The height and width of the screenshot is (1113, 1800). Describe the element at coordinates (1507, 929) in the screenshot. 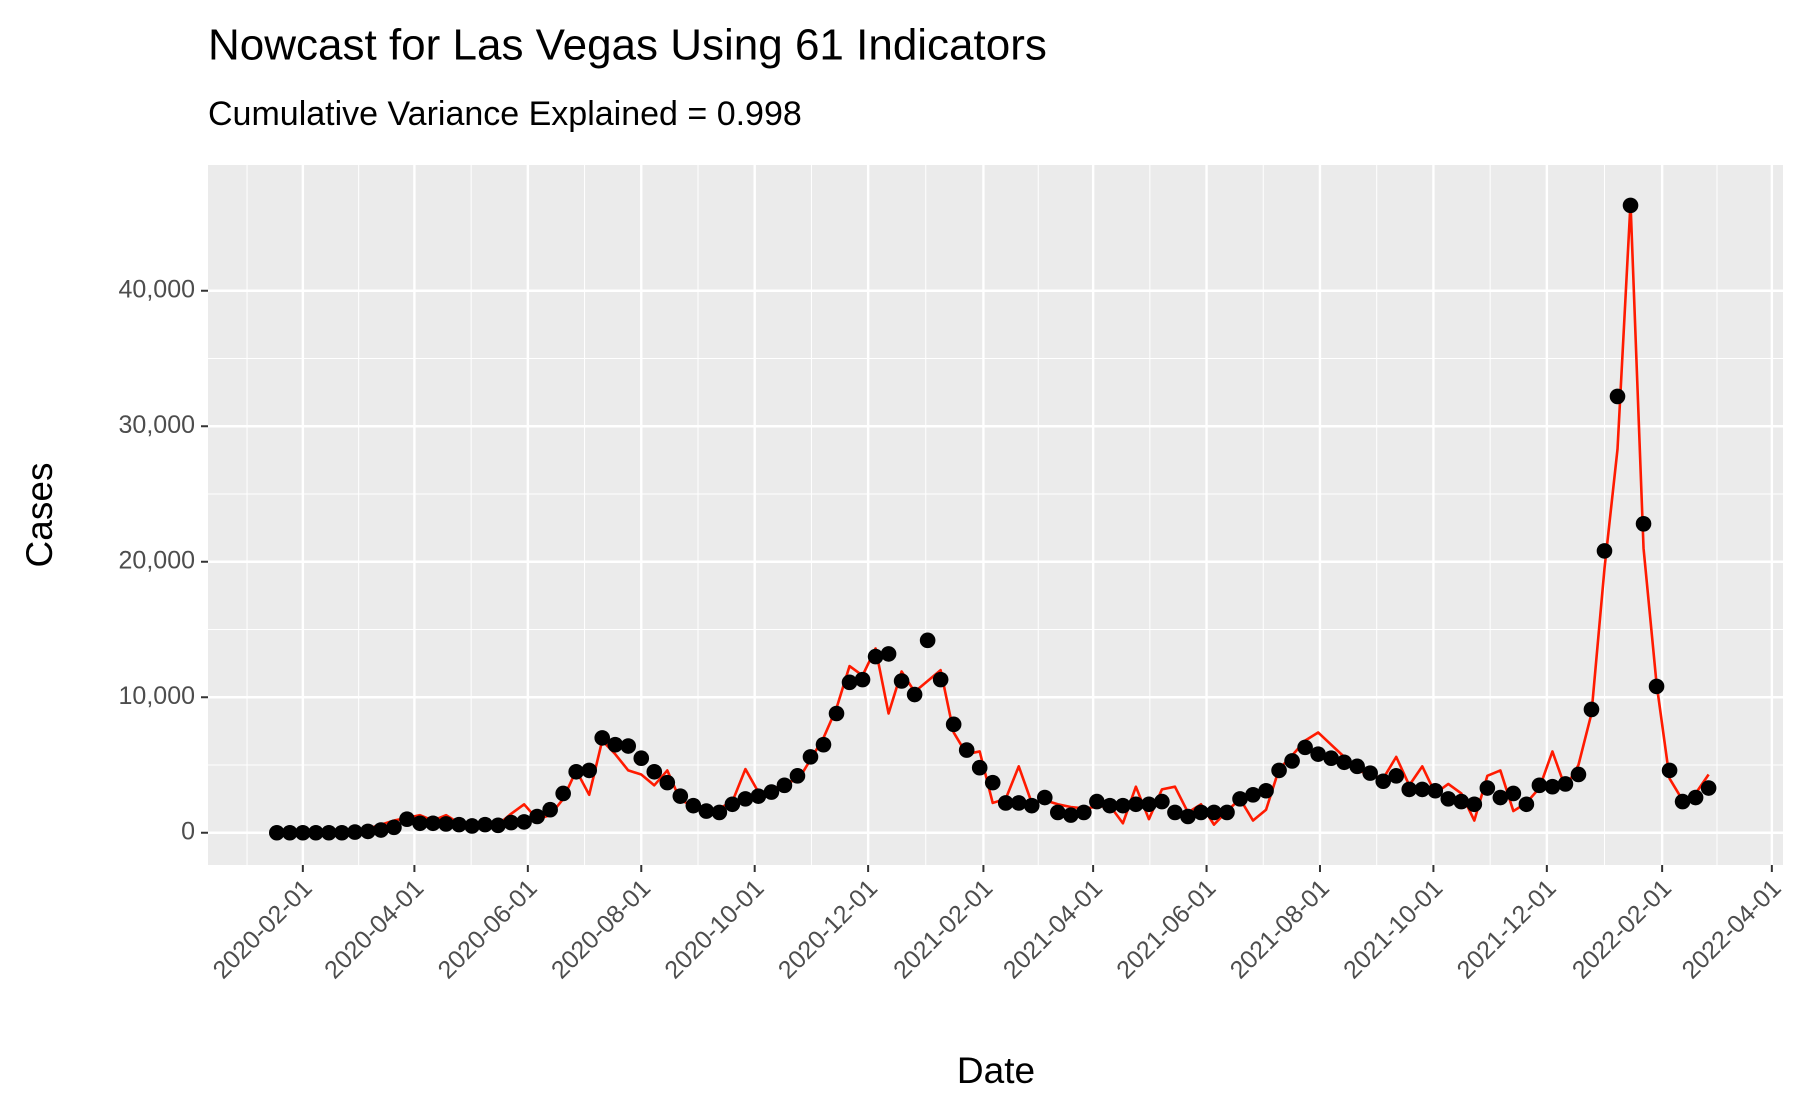

I see `x-tick-label: 2021-12-01` at that location.